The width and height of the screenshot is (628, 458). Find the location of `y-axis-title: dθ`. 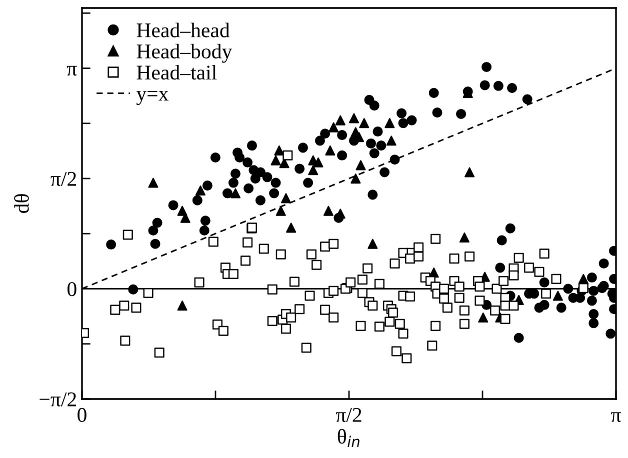

y-axis-title: dθ is located at coordinates (21, 203).